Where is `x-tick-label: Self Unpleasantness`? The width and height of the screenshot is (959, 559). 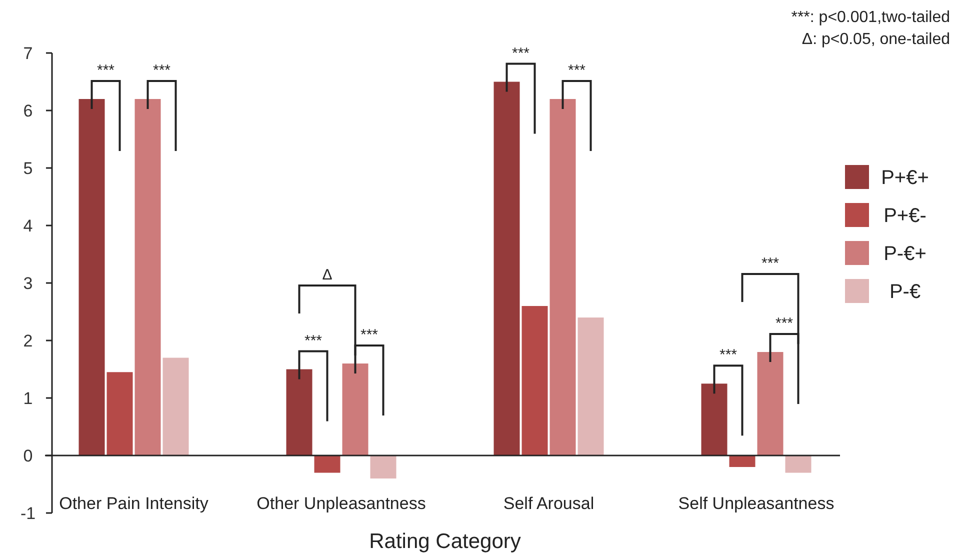 x-tick-label: Self Unpleasantness is located at coordinates (756, 503).